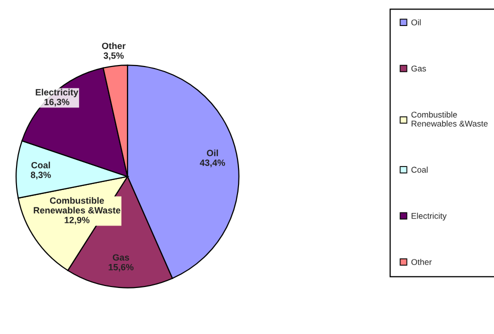 This screenshot has width=494, height=334. What do you see at coordinates (429, 216) in the screenshot?
I see `legend-label: Electricity` at bounding box center [429, 216].